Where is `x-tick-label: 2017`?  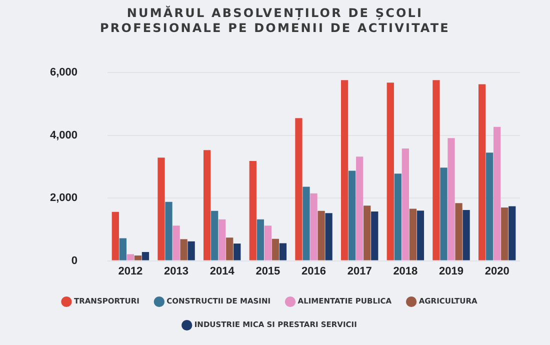
x-tick-label: 2017 is located at coordinates (359, 271).